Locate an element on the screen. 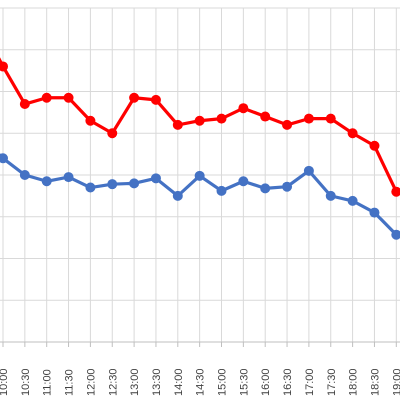 Image resolution: width=400 pixels, height=400 pixels. x-tick-label: 15:30 is located at coordinates (244, 382).